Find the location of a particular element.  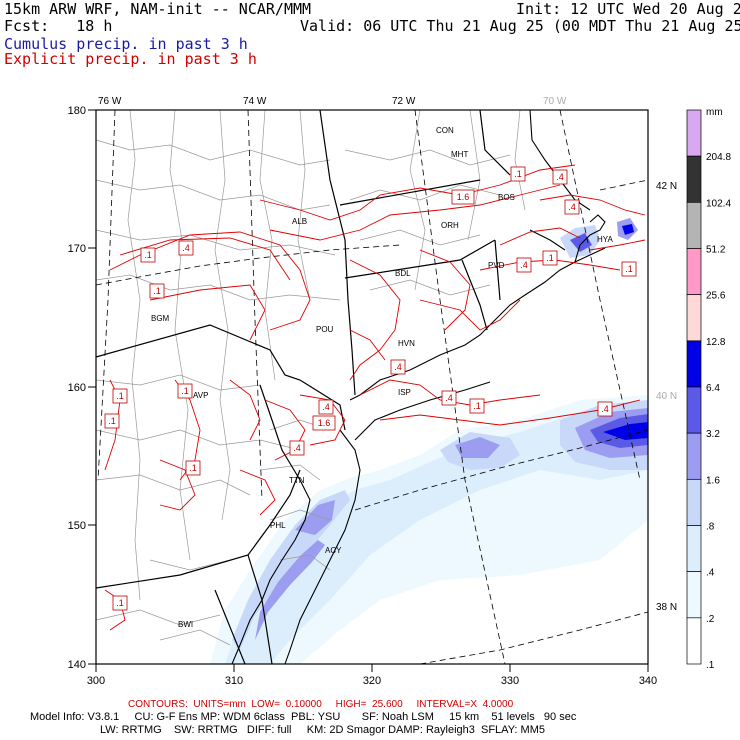

city-hvn: HVN is located at coordinates (406, 343).